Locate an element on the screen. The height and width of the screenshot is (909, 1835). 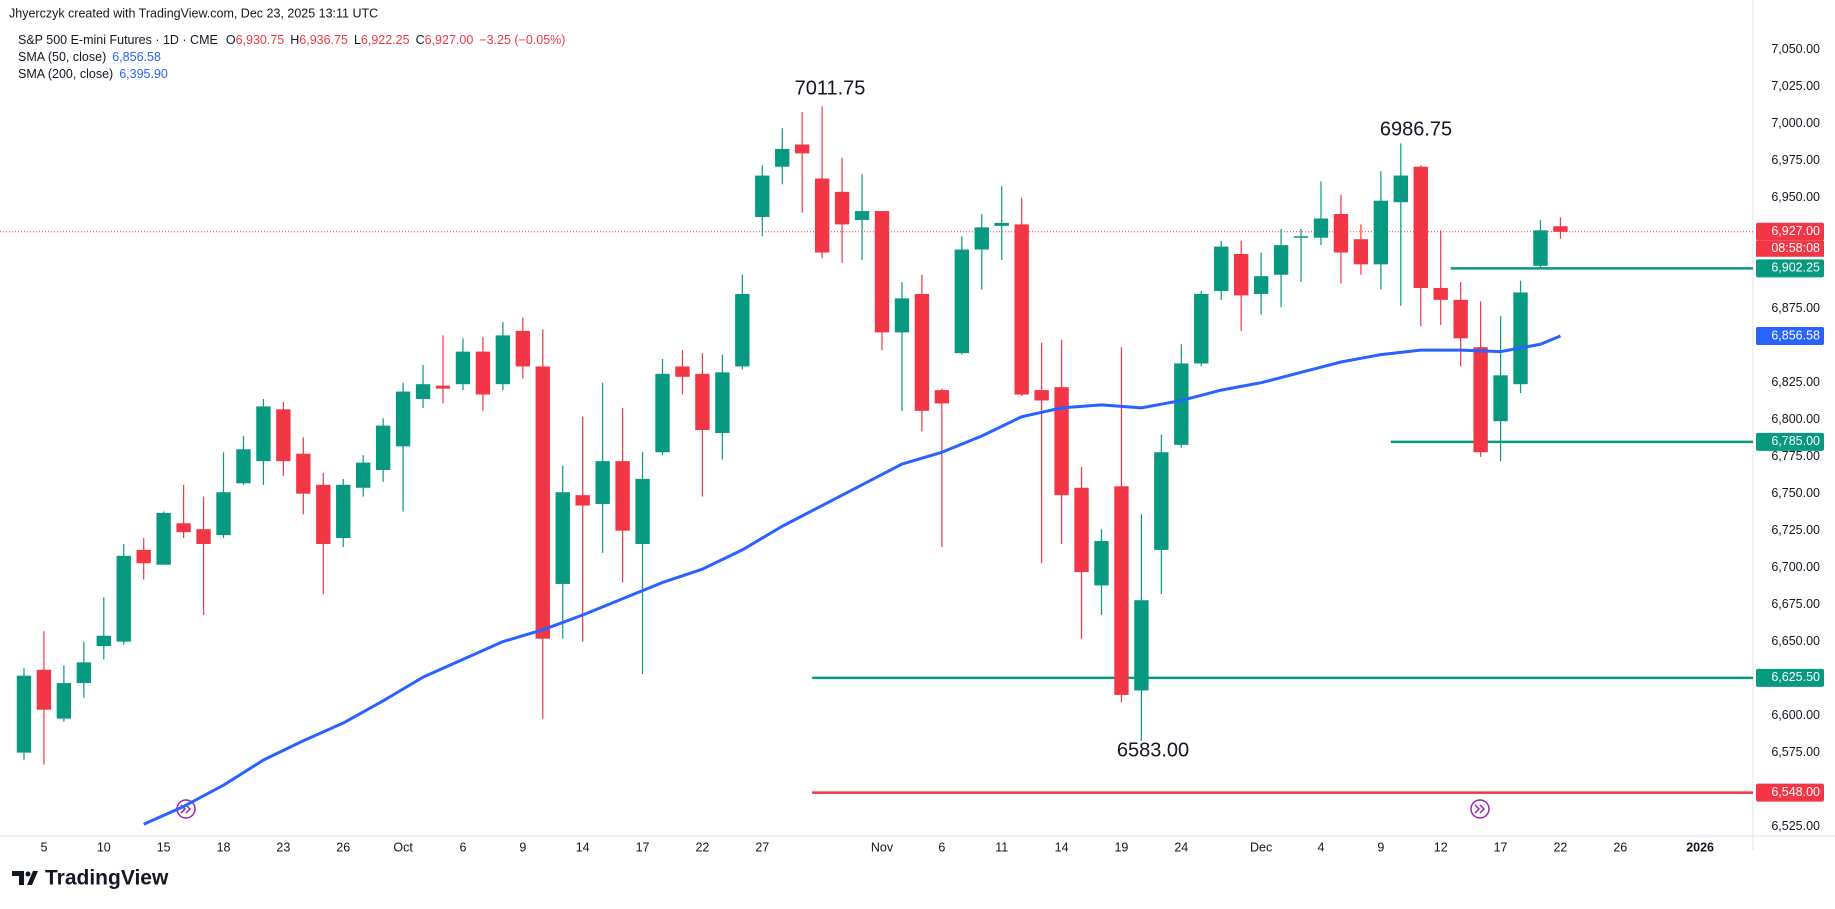
ohlc-key: H is located at coordinates (294, 40).